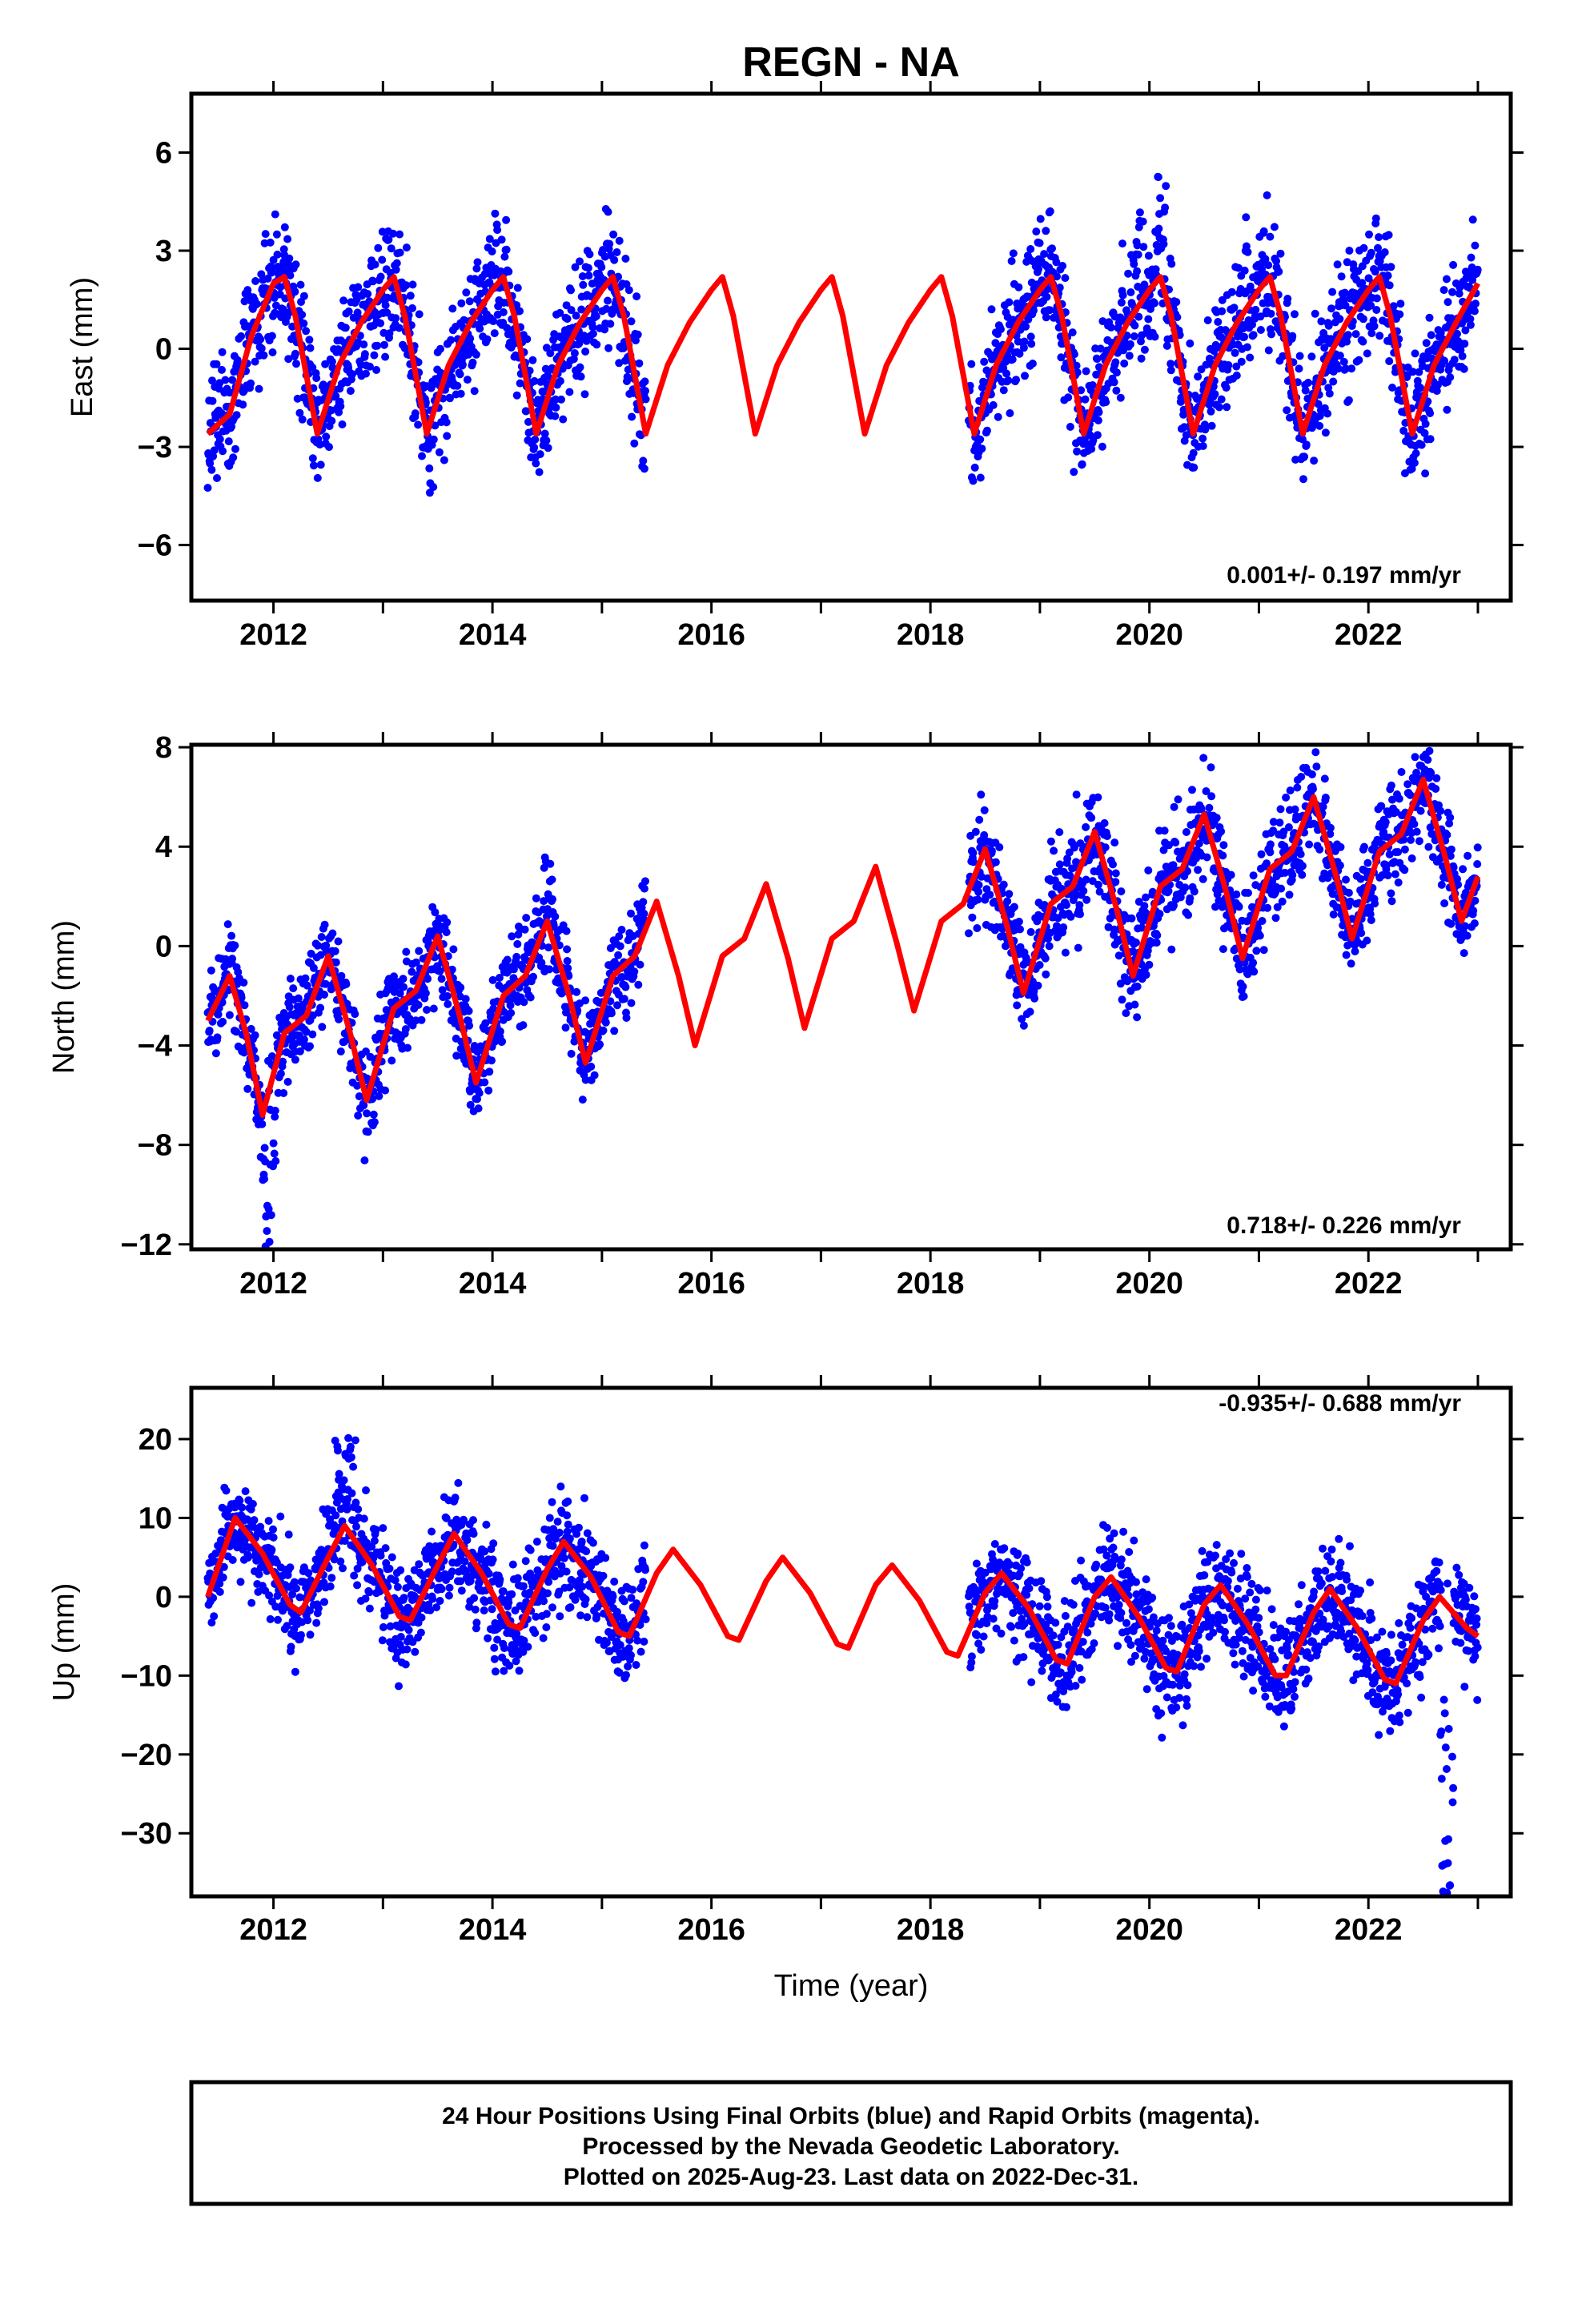 This screenshot has height=2324, width=1582. What do you see at coordinates (155, 1046) in the screenshot?
I see `y-tick-label: −4` at bounding box center [155, 1046].